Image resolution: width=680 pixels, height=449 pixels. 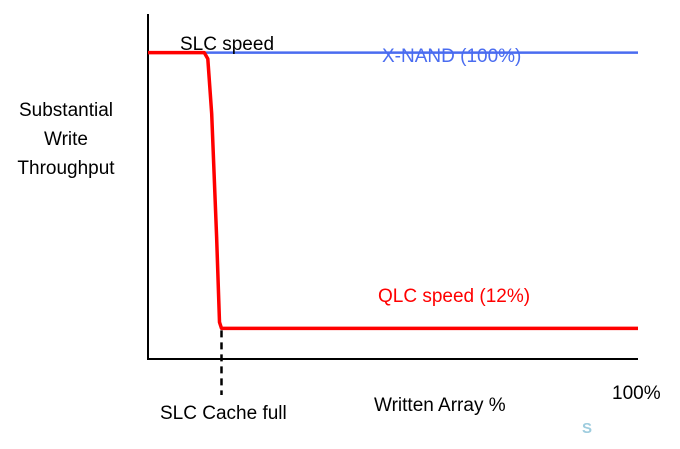 What do you see at coordinates (66, 168) in the screenshot?
I see `y-axis-label-line-3: Throughput` at bounding box center [66, 168].